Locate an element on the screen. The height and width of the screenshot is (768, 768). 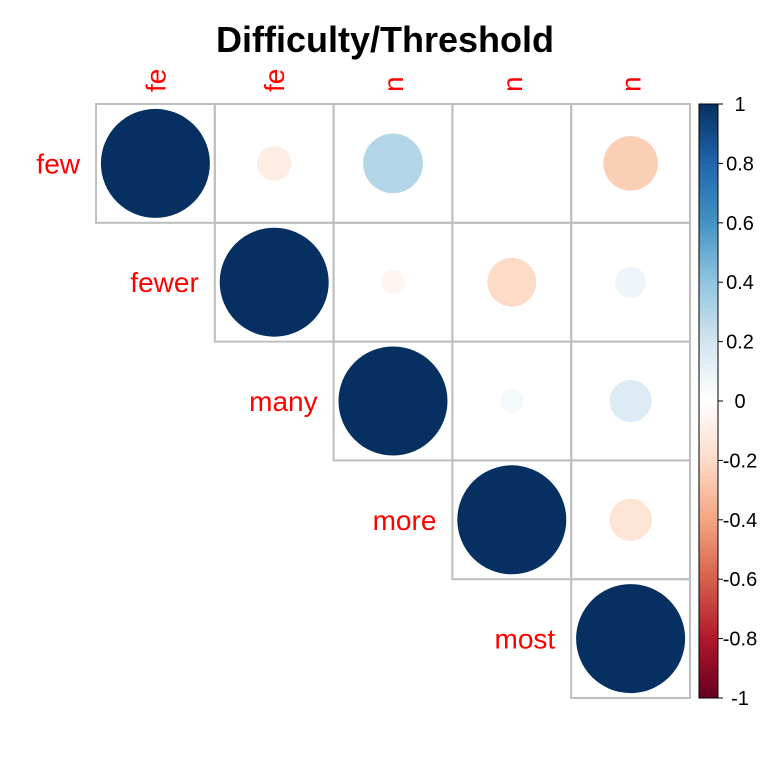
row-label: fewer is located at coordinates (164, 282).